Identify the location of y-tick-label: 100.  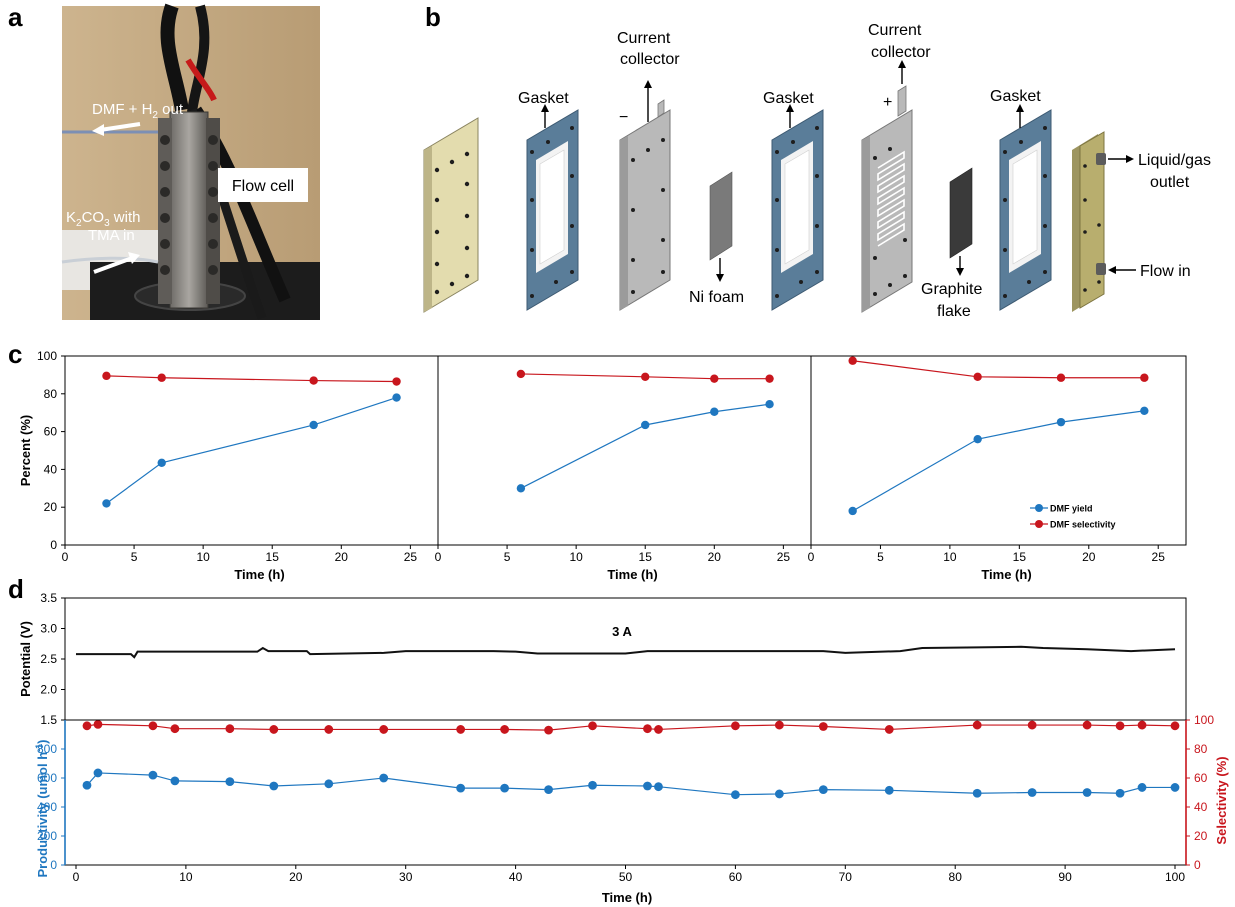
(47, 356).